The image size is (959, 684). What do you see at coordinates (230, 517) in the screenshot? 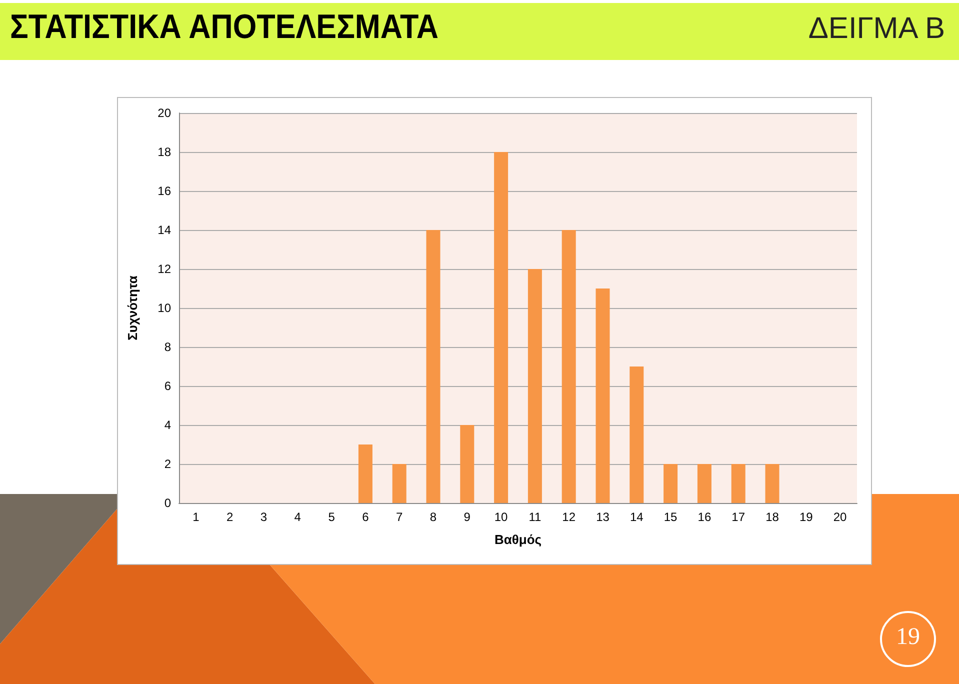
I see `x-tick-label: 2` at bounding box center [230, 517].